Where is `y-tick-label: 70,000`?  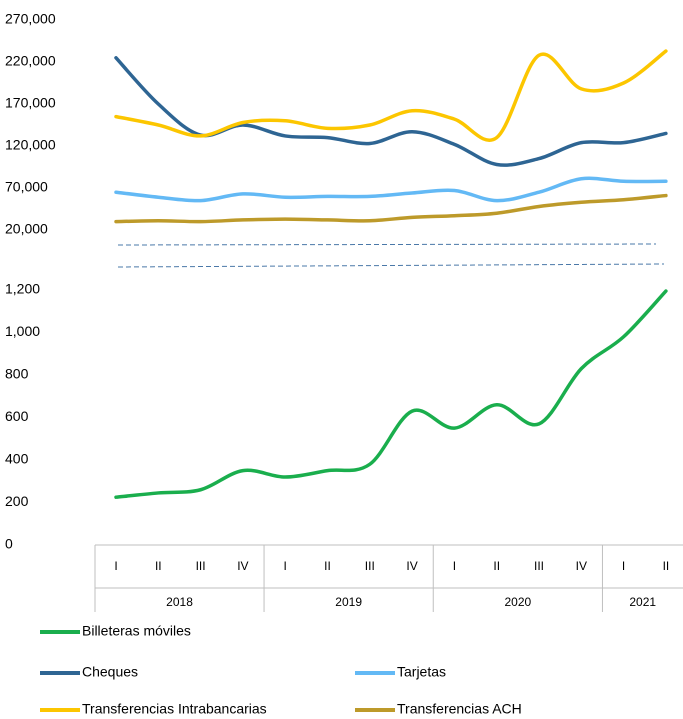
y-tick-label: 70,000 is located at coordinates (26, 187).